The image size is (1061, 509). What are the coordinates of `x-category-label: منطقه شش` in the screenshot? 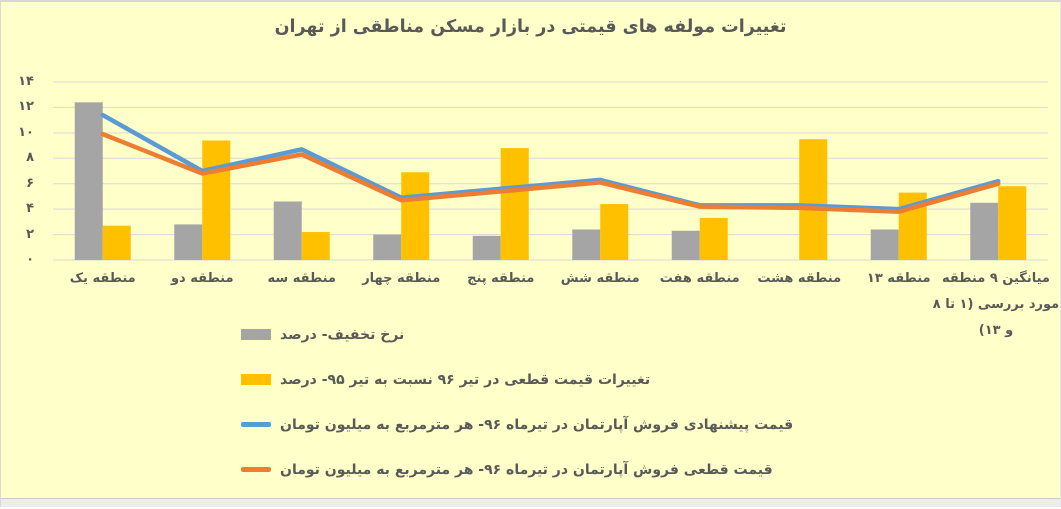 It's located at (600, 278).